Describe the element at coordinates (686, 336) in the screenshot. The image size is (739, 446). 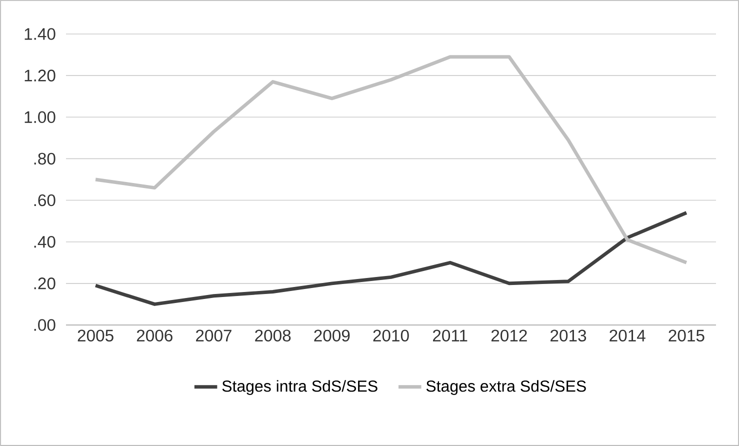
I see `x-tick-label: 2015` at that location.